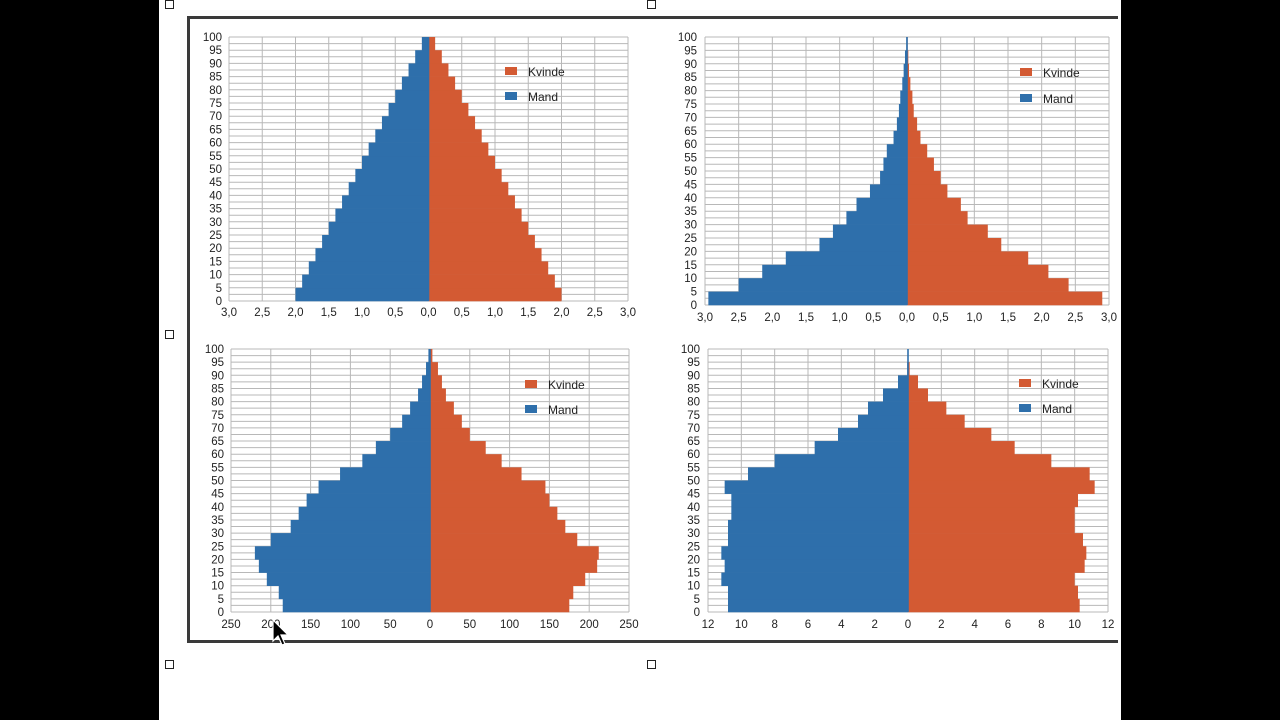 The image size is (1280, 720). What do you see at coordinates (1025, 383) in the screenshot?
I see `legend-swatch-kvinde` at bounding box center [1025, 383].